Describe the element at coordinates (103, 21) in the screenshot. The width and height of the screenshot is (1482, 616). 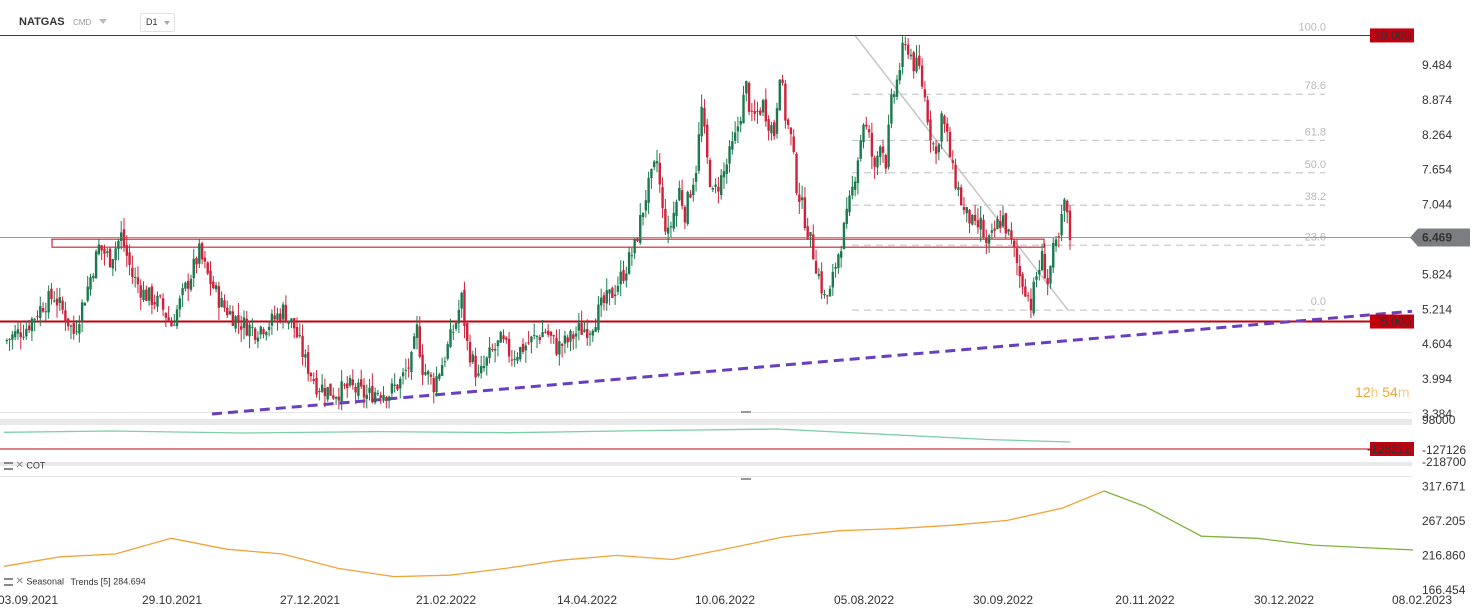
I see `symbol-dropdown-icon` at that location.